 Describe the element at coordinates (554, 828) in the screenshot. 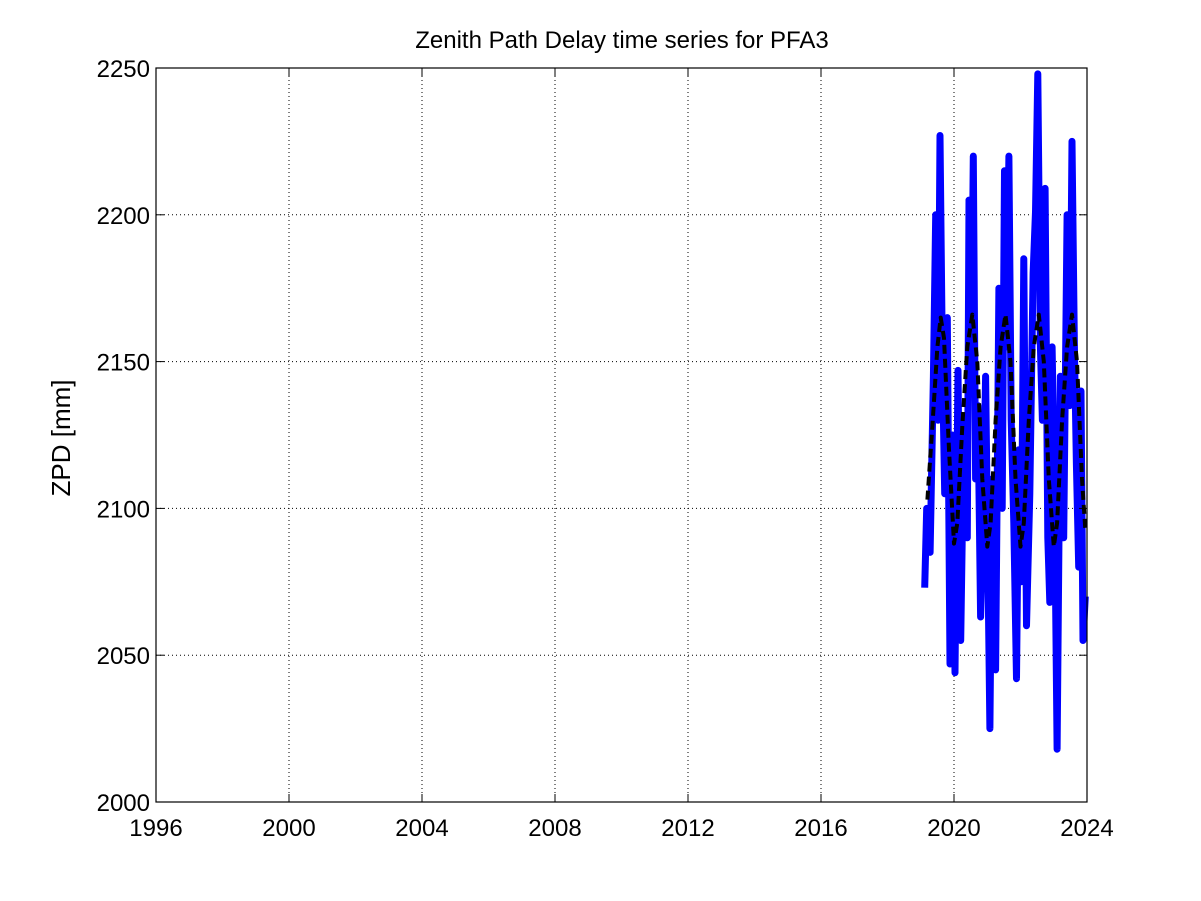

I see `x-tick-label: 2008` at that location.